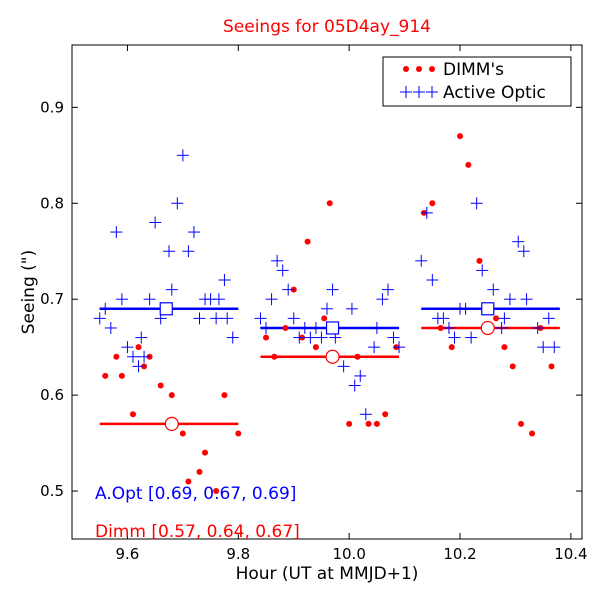 This screenshot has height=600, width=600. Describe the element at coordinates (570, 554) in the screenshot. I see `x-tick-label-4: 10.4` at that location.